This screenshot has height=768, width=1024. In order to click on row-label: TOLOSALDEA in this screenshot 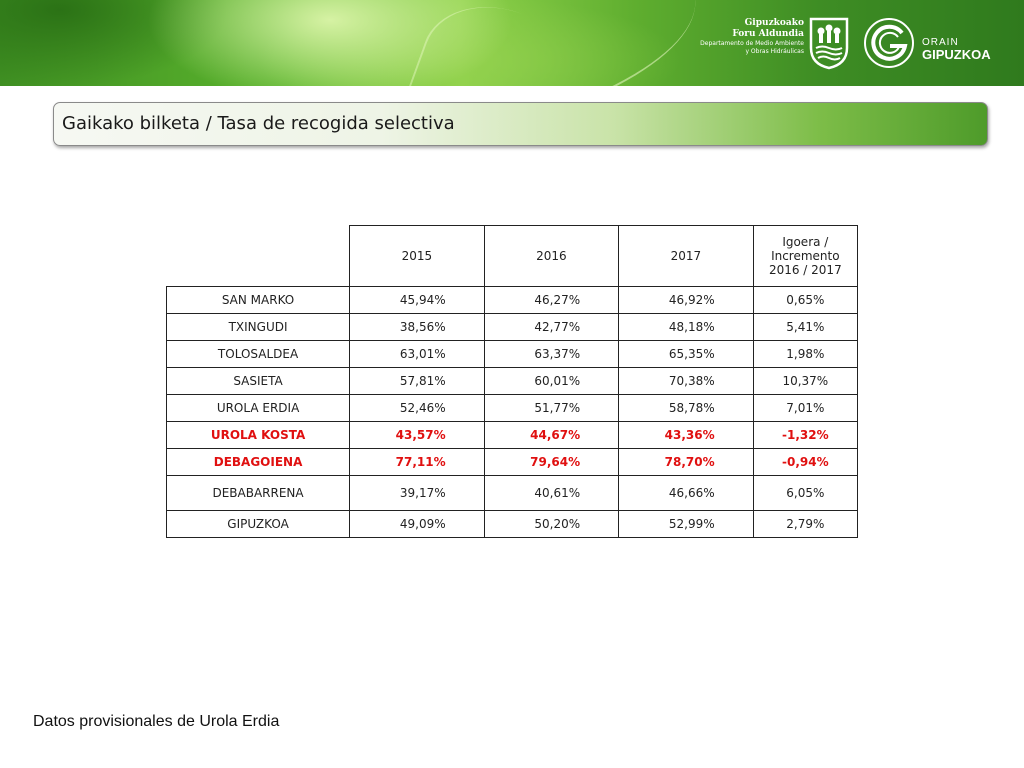, I will do `click(258, 354)`.